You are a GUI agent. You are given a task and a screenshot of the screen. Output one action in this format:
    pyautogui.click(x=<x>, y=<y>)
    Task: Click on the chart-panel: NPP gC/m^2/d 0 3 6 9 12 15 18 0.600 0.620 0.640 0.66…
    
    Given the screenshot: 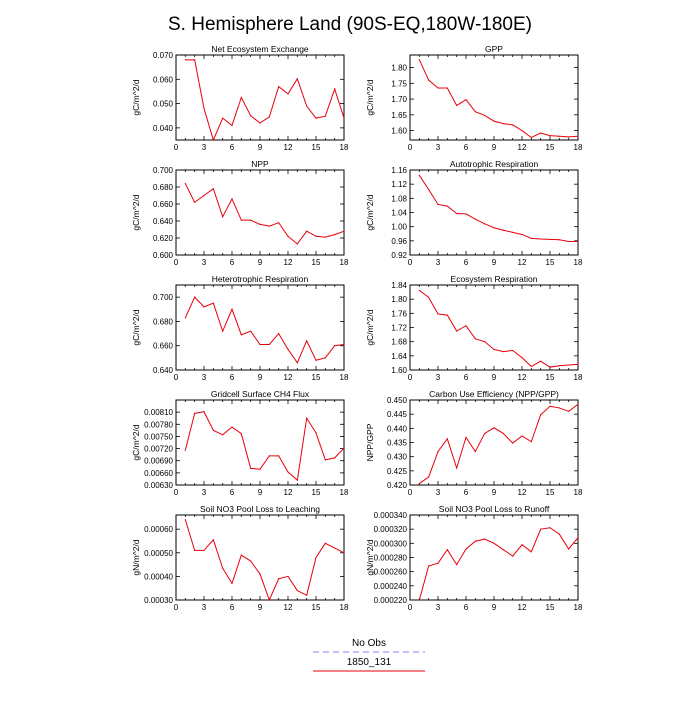 What is the action you would take?
    pyautogui.click(x=240, y=213)
    